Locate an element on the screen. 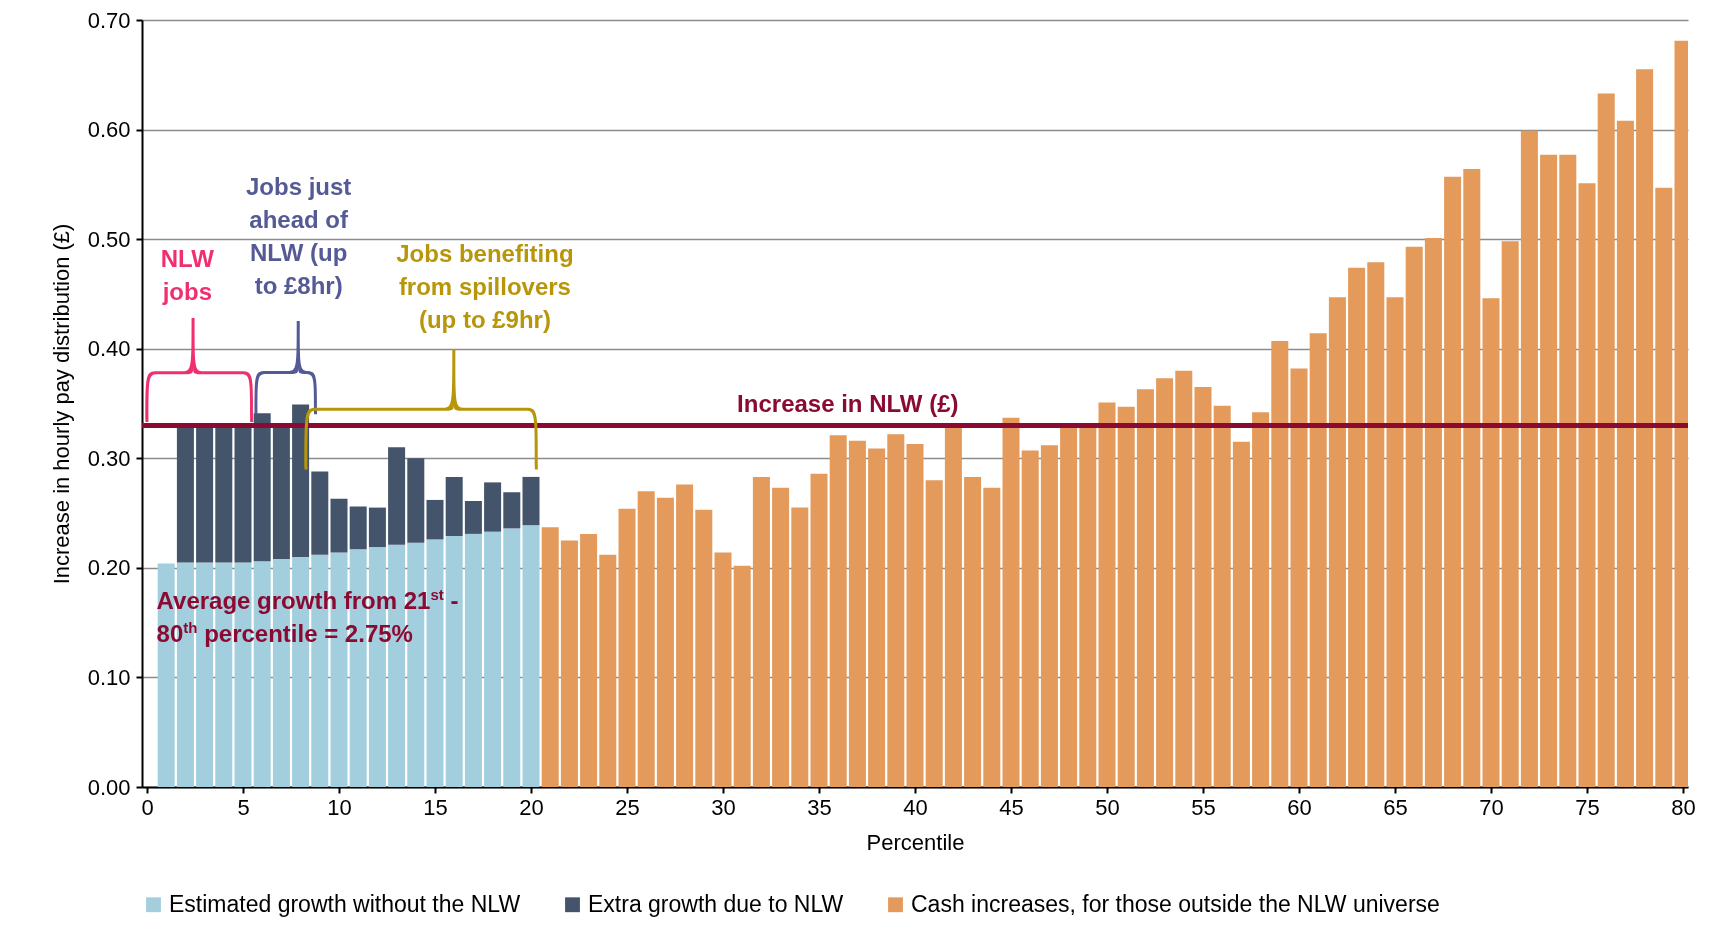 Image resolution: width=1723 pixels, height=936 pixels. ref-line-label: Increase in NLW (£) is located at coordinates (848, 404).